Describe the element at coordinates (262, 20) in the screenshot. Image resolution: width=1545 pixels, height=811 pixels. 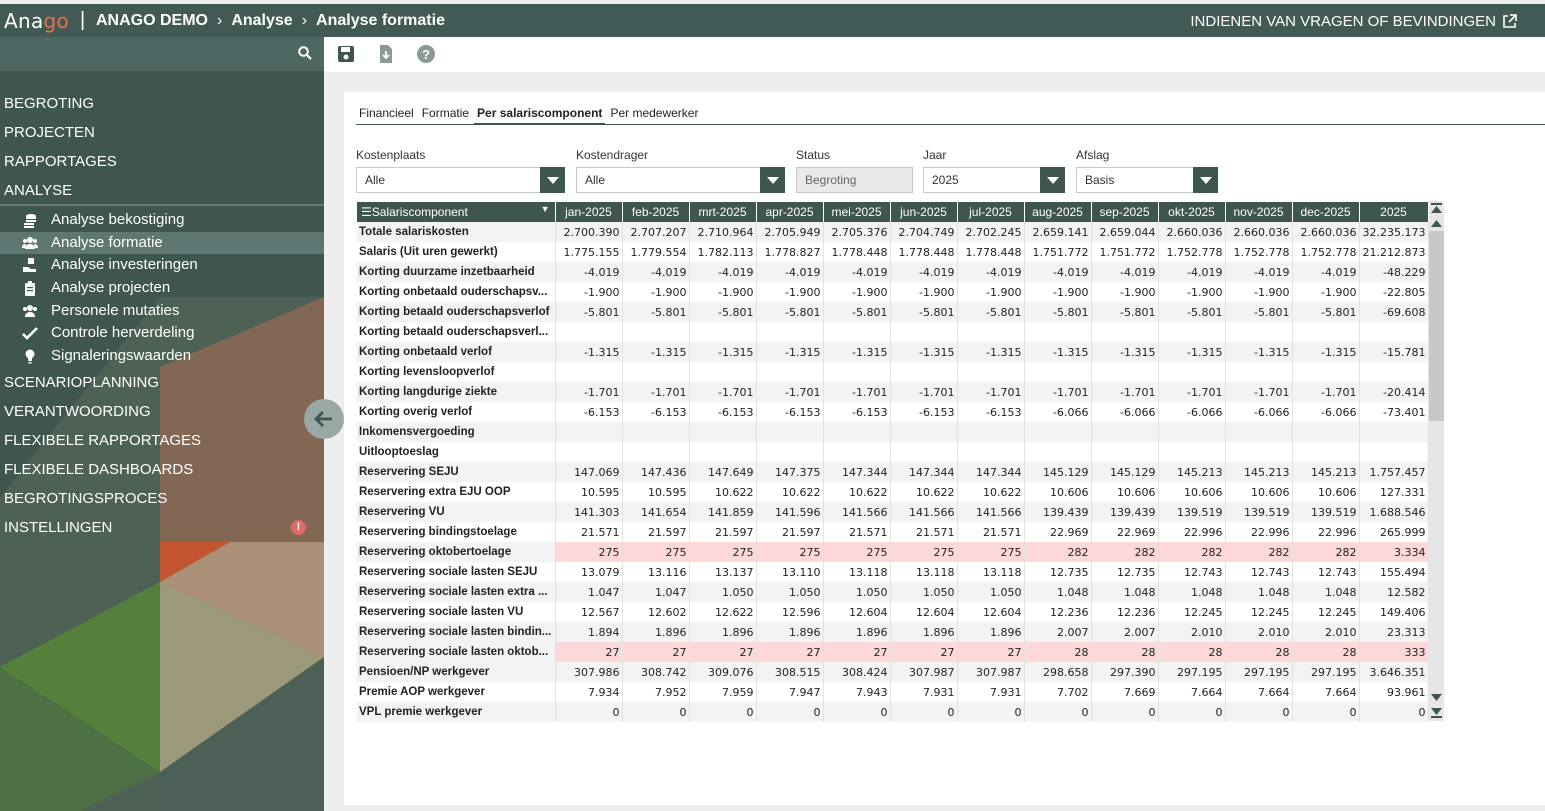
I see `breadcrumb-item-analyse: Analyse` at that location.